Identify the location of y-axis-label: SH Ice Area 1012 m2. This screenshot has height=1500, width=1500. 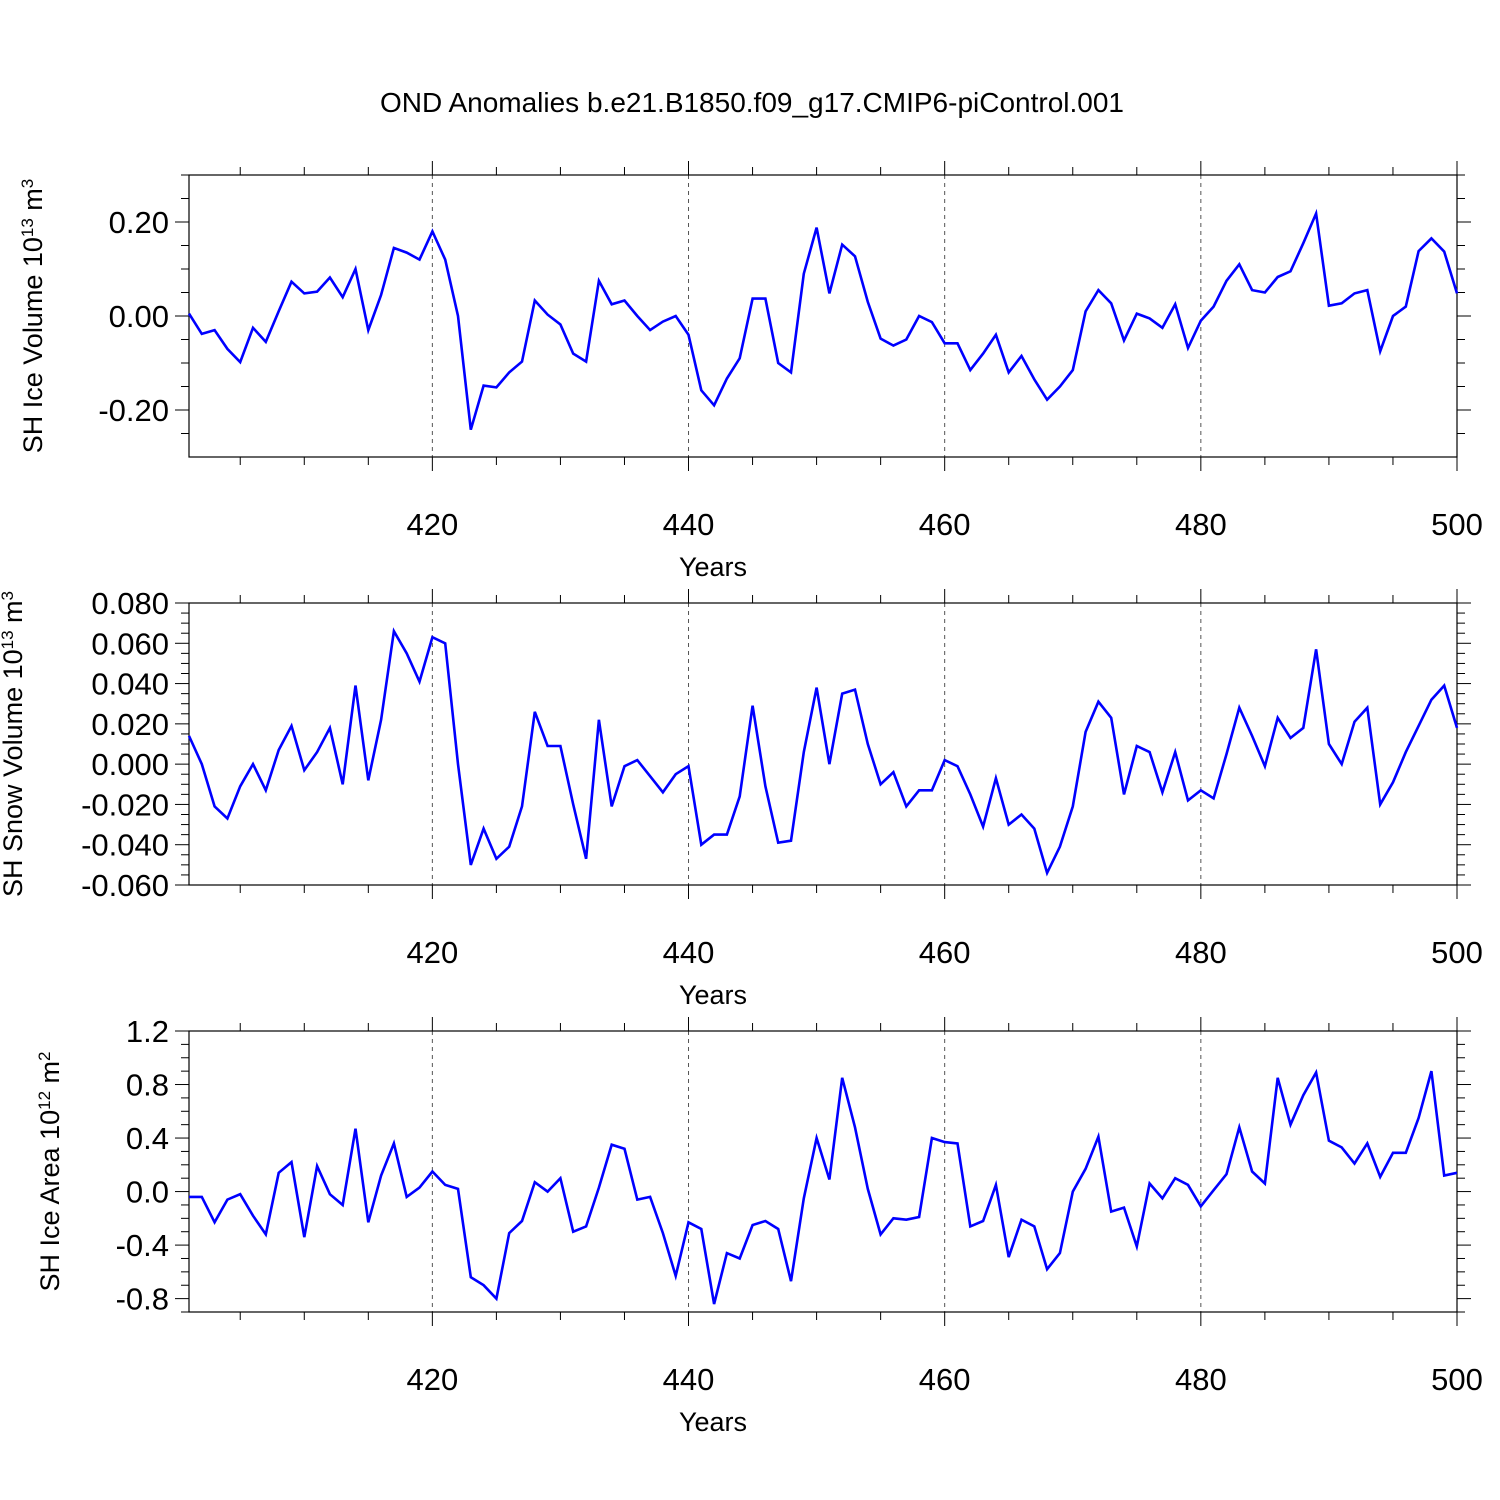
(50, 1172).